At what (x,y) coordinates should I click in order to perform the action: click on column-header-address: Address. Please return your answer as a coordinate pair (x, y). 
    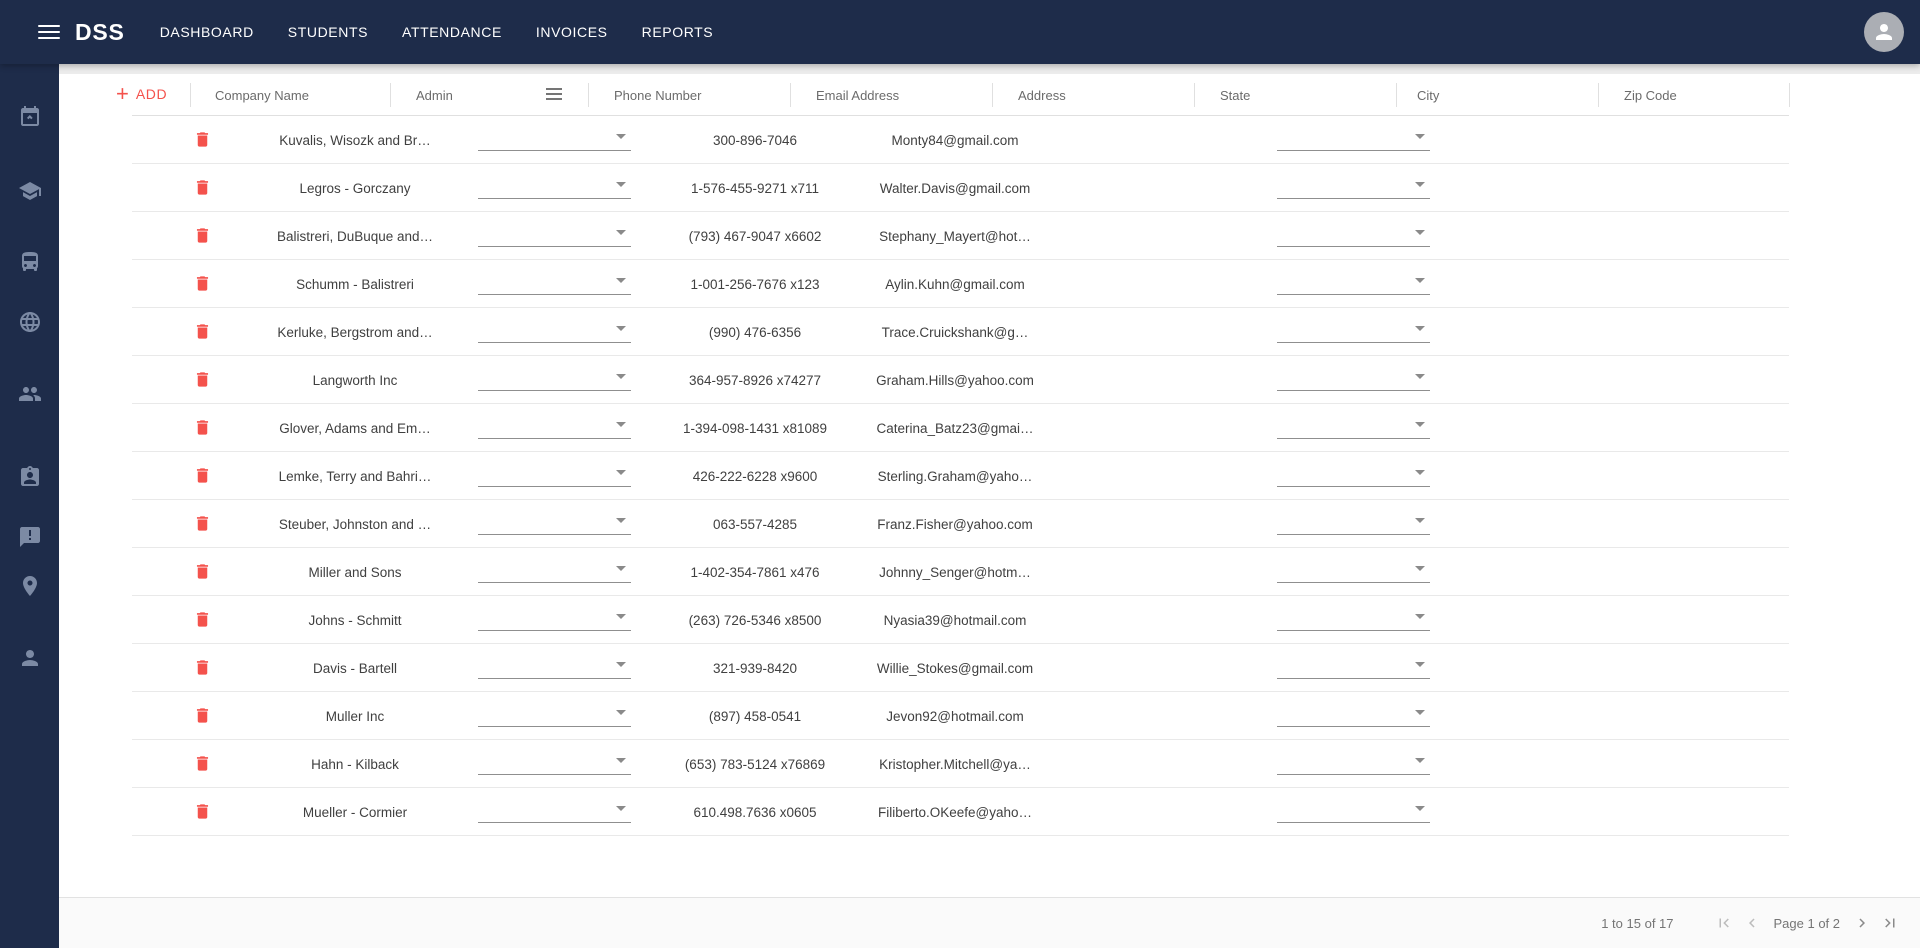
    Looking at the image, I should click on (1042, 95).